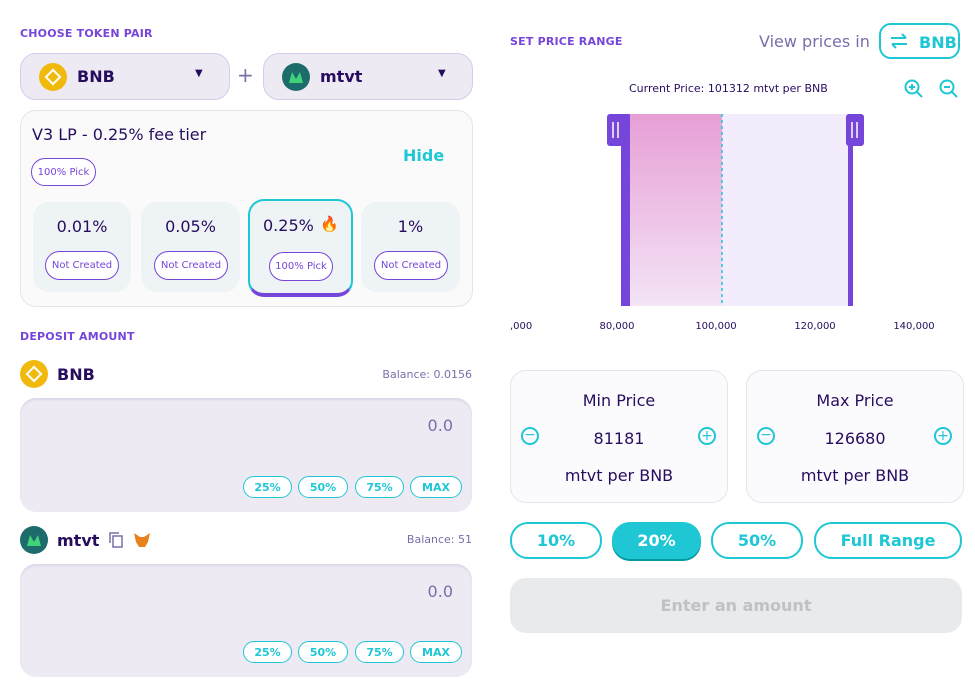  What do you see at coordinates (933, 89) in the screenshot?
I see `zoom-icons` at bounding box center [933, 89].